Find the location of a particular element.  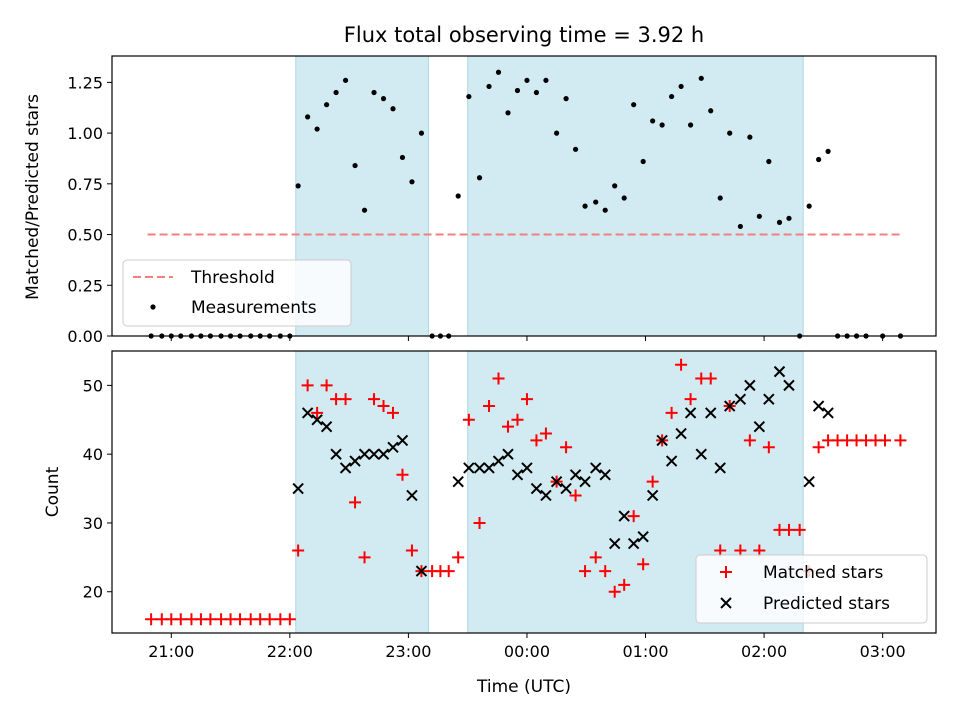

x-tick-label: 22:00 is located at coordinates (290, 651).